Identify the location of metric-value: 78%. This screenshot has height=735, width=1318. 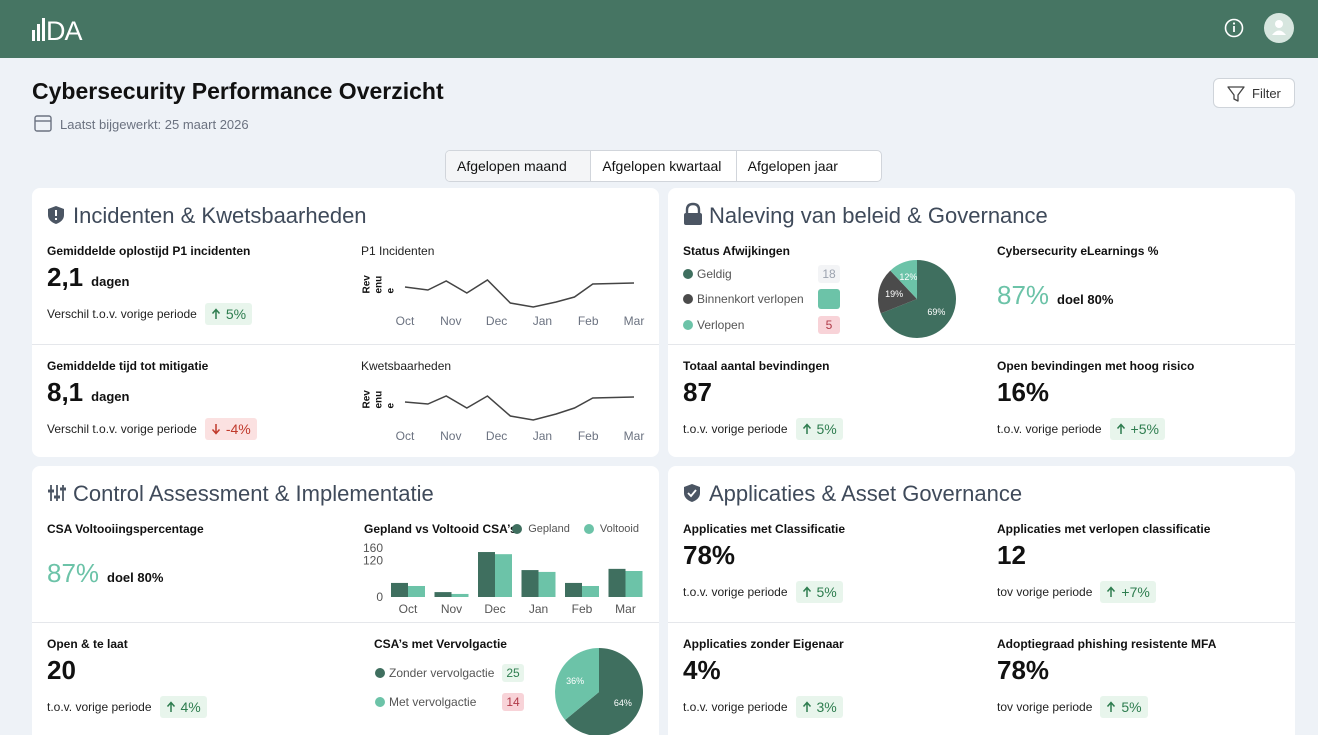
(709, 555).